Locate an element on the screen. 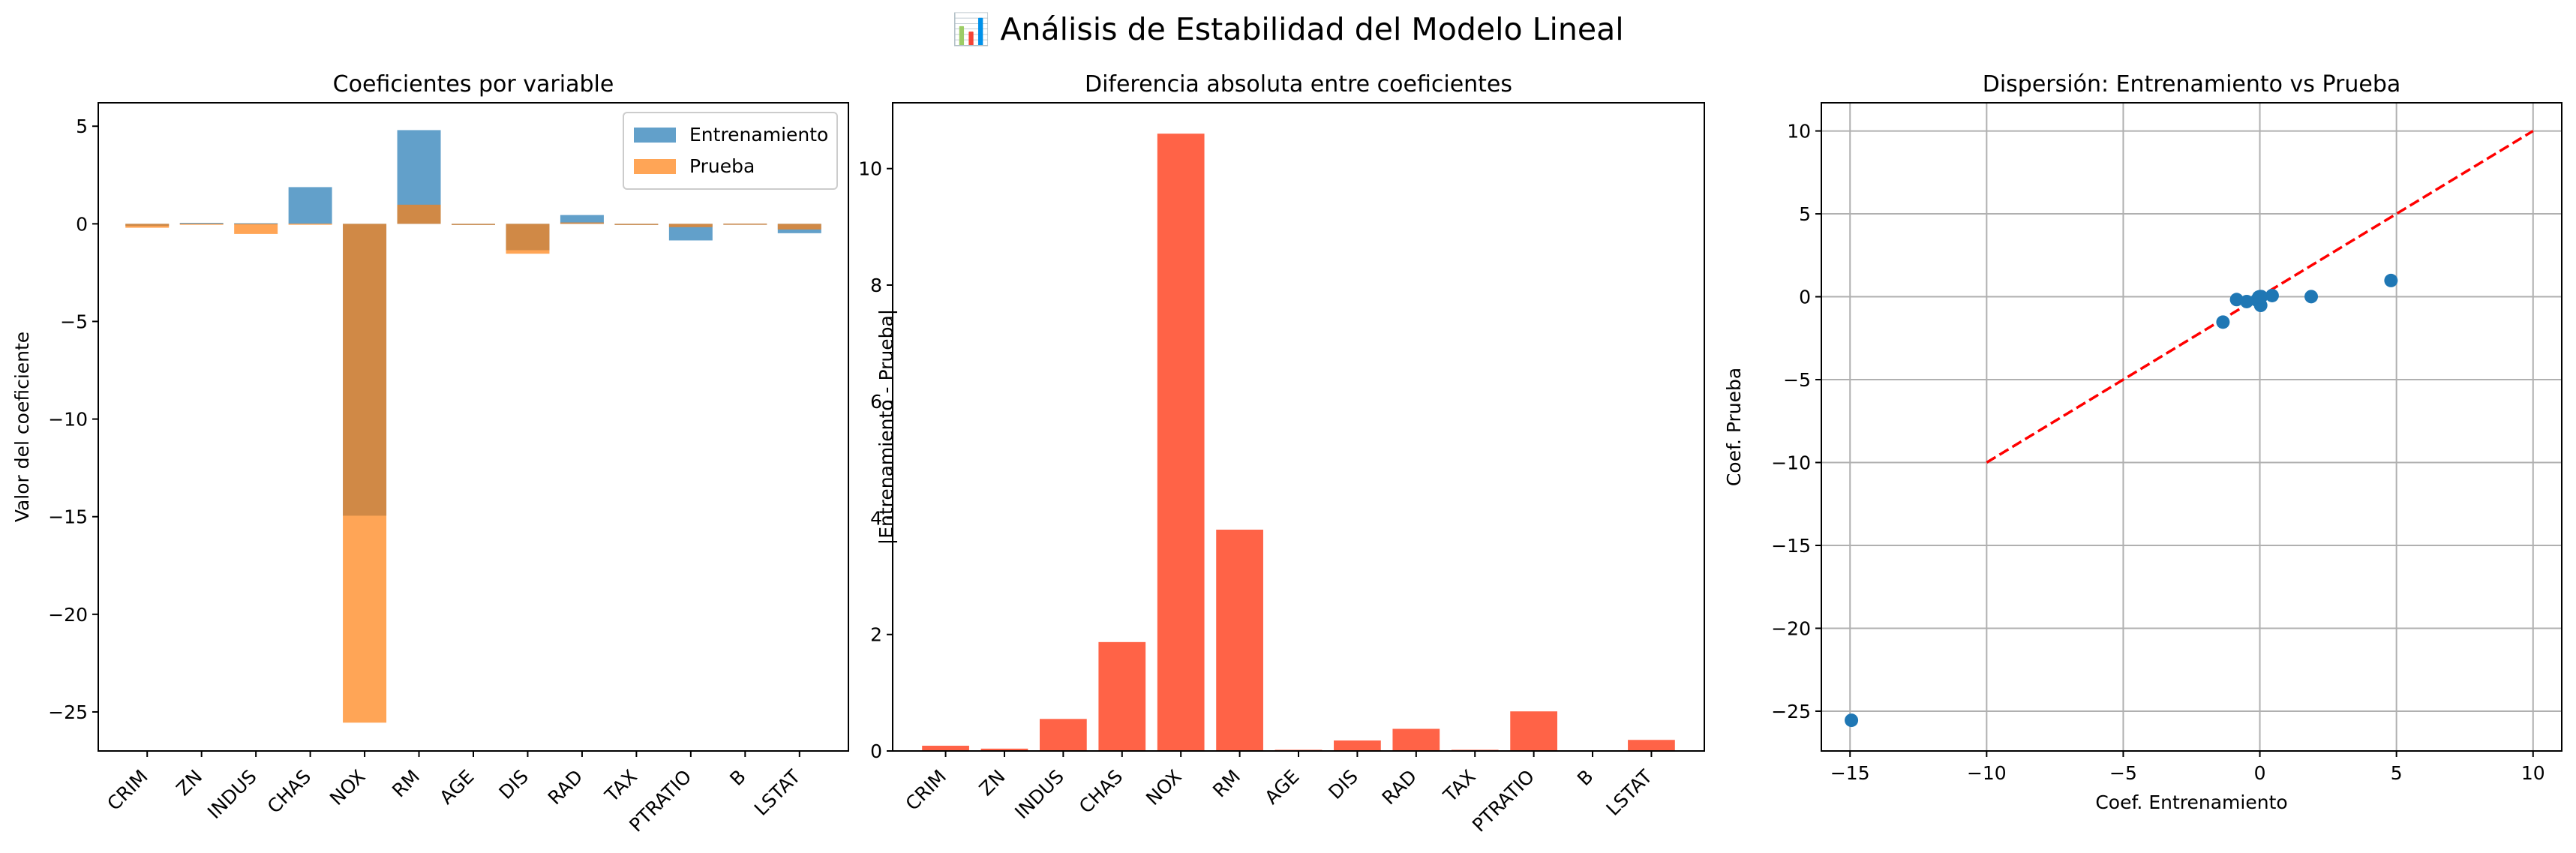  bar-diff-chas is located at coordinates (1122, 696).